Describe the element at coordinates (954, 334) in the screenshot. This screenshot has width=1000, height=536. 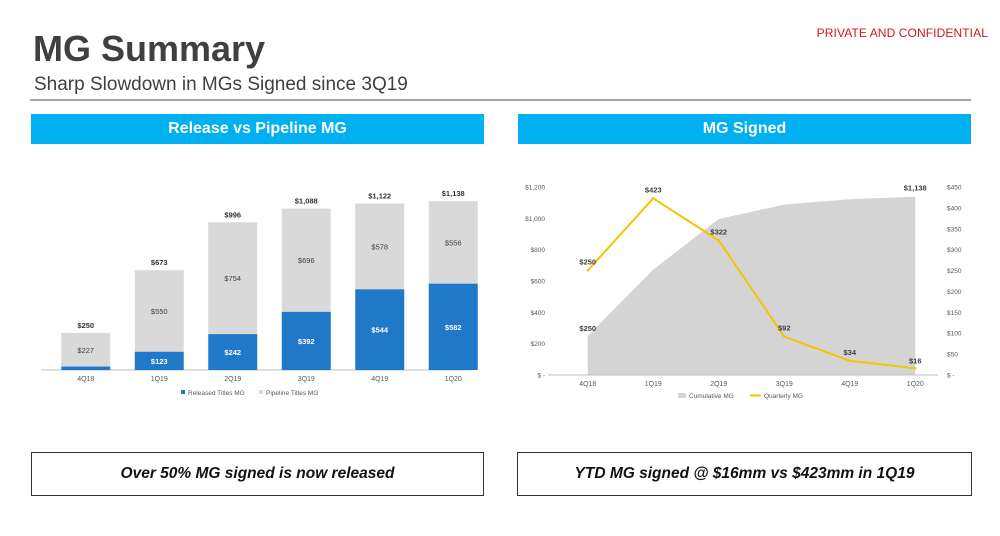
I see `y-right-tick-label: $100` at that location.